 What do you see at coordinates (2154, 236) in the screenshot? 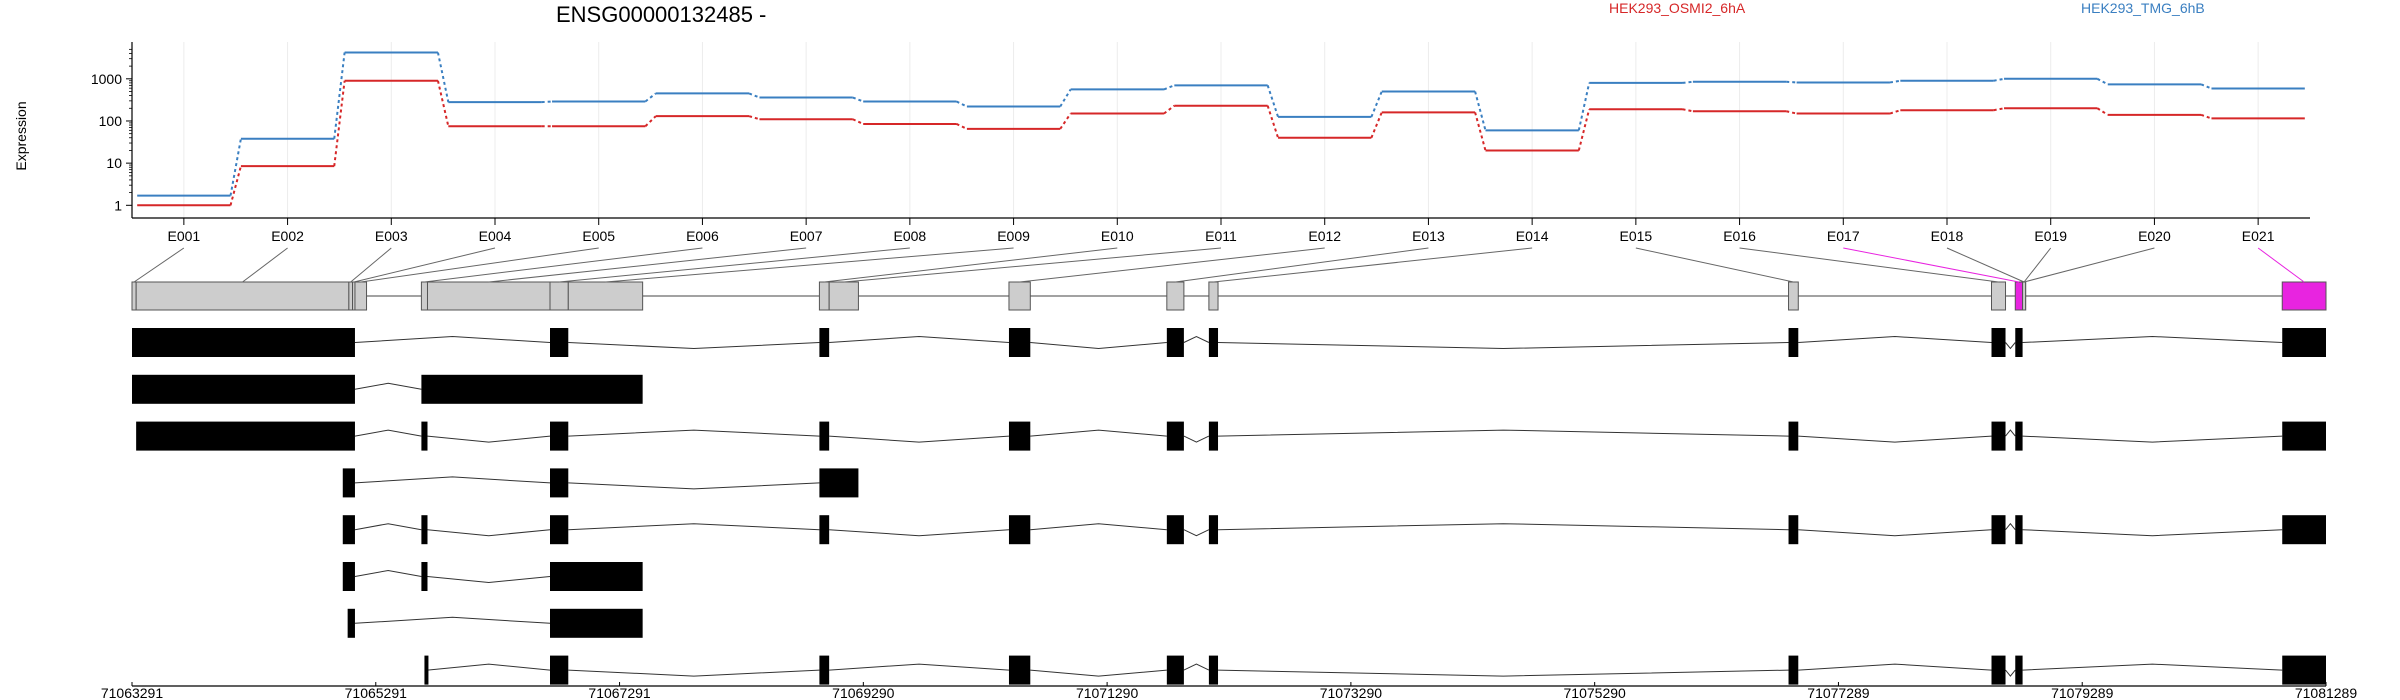
I see `x-tick-label: E020` at bounding box center [2154, 236].